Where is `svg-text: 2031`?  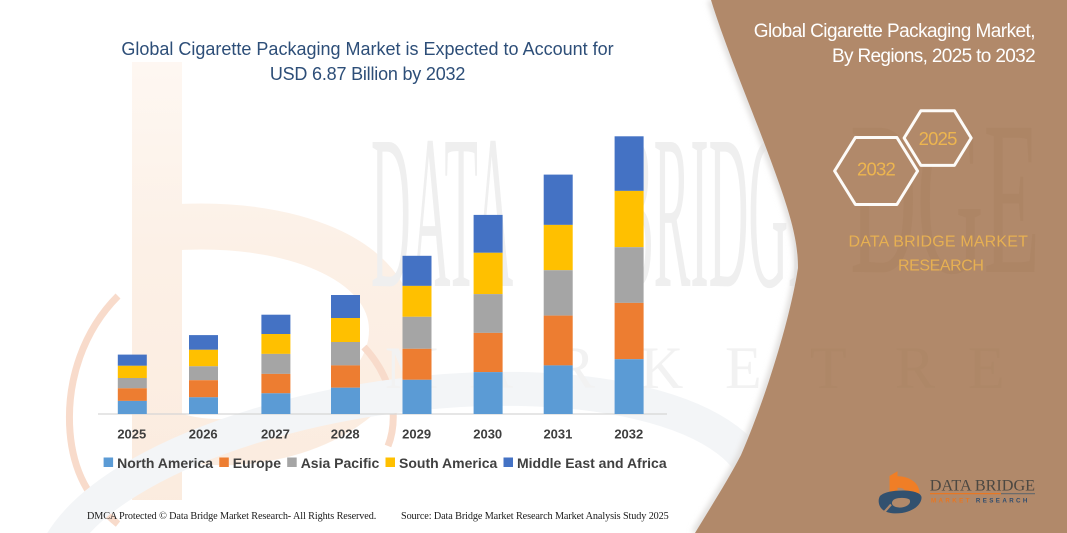
svg-text: 2031 is located at coordinates (557, 433).